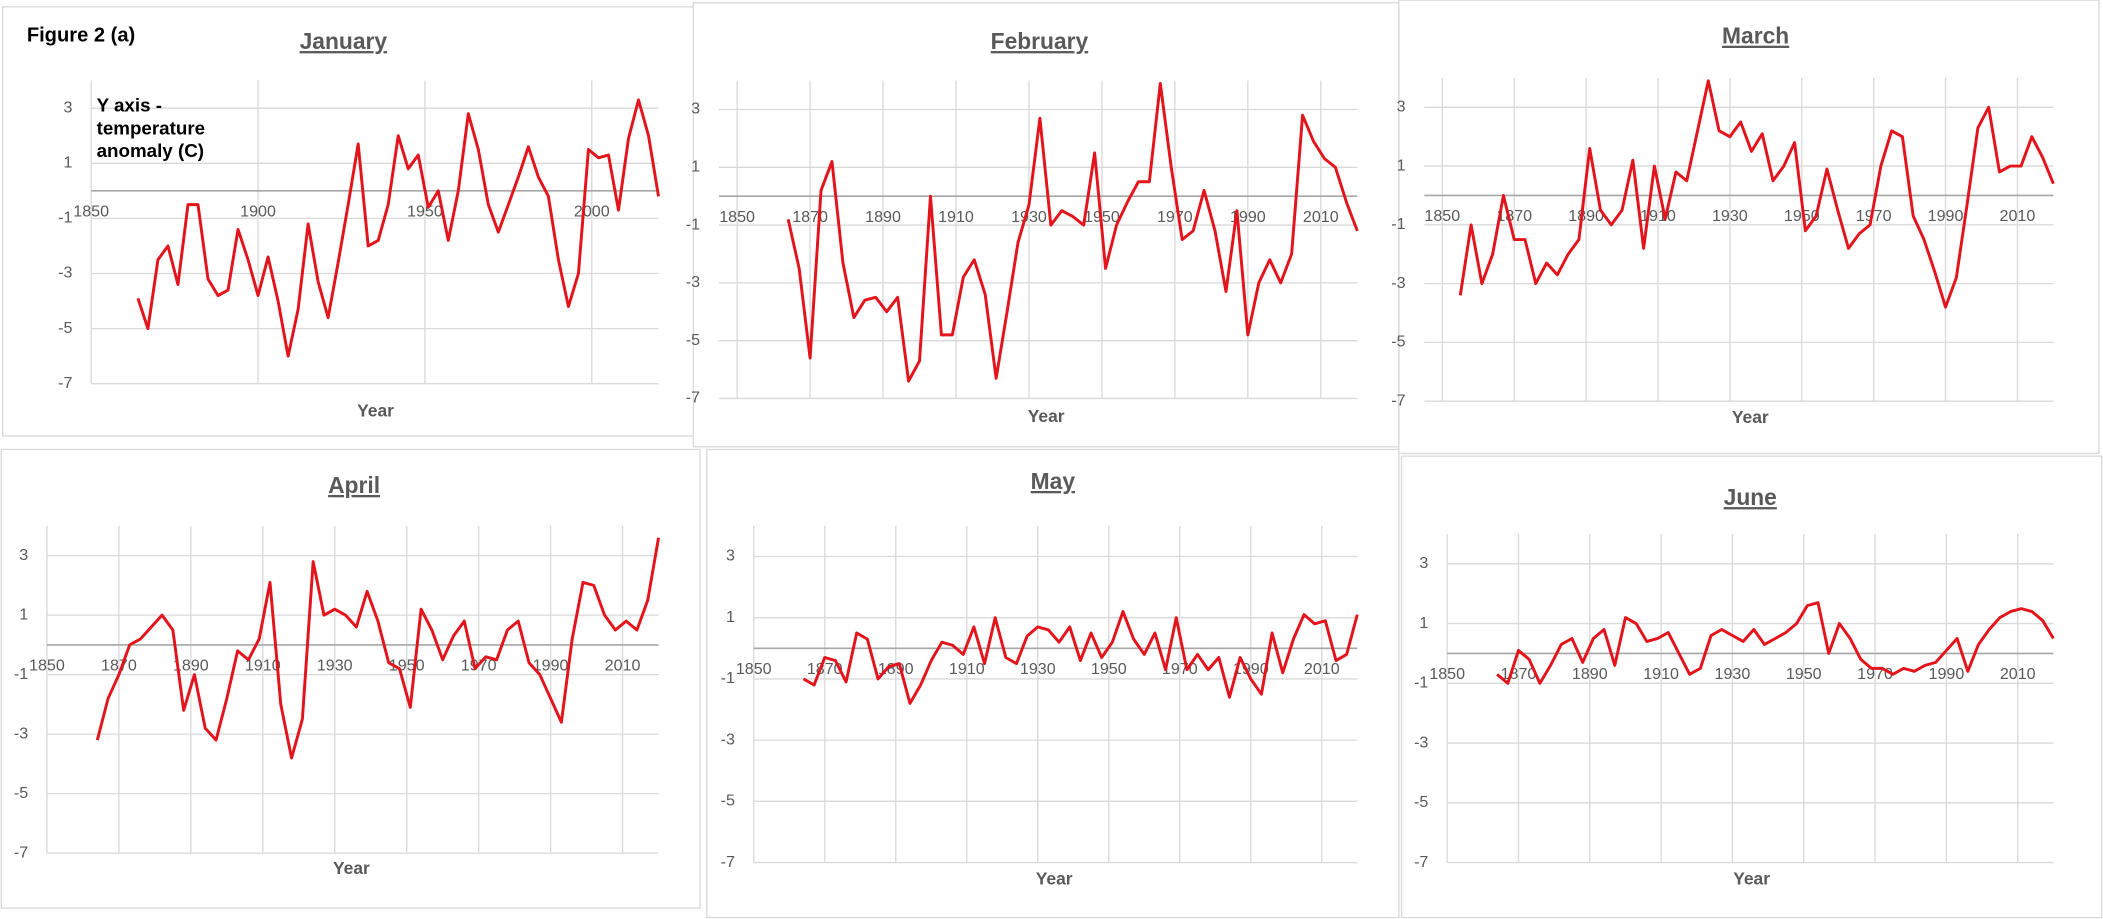 Image resolution: width=2103 pixels, height=919 pixels. What do you see at coordinates (1755, 36) in the screenshot?
I see `chart-title: March` at bounding box center [1755, 36].